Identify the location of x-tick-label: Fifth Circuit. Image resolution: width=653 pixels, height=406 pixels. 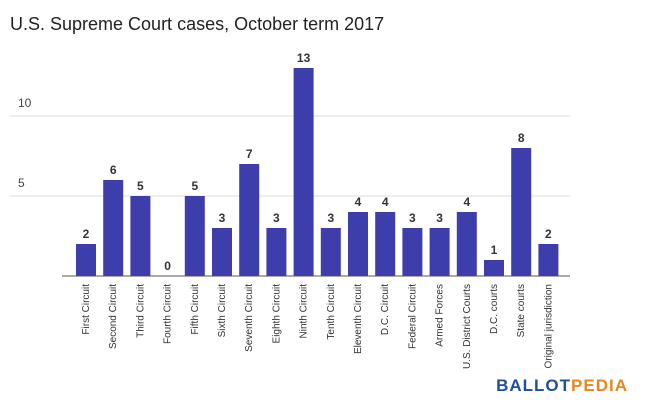
(195, 309).